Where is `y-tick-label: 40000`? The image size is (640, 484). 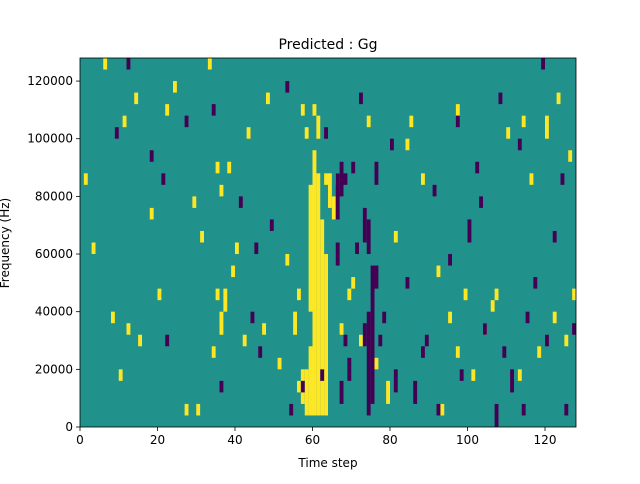 y-tick-label: 40000 is located at coordinates (54, 312).